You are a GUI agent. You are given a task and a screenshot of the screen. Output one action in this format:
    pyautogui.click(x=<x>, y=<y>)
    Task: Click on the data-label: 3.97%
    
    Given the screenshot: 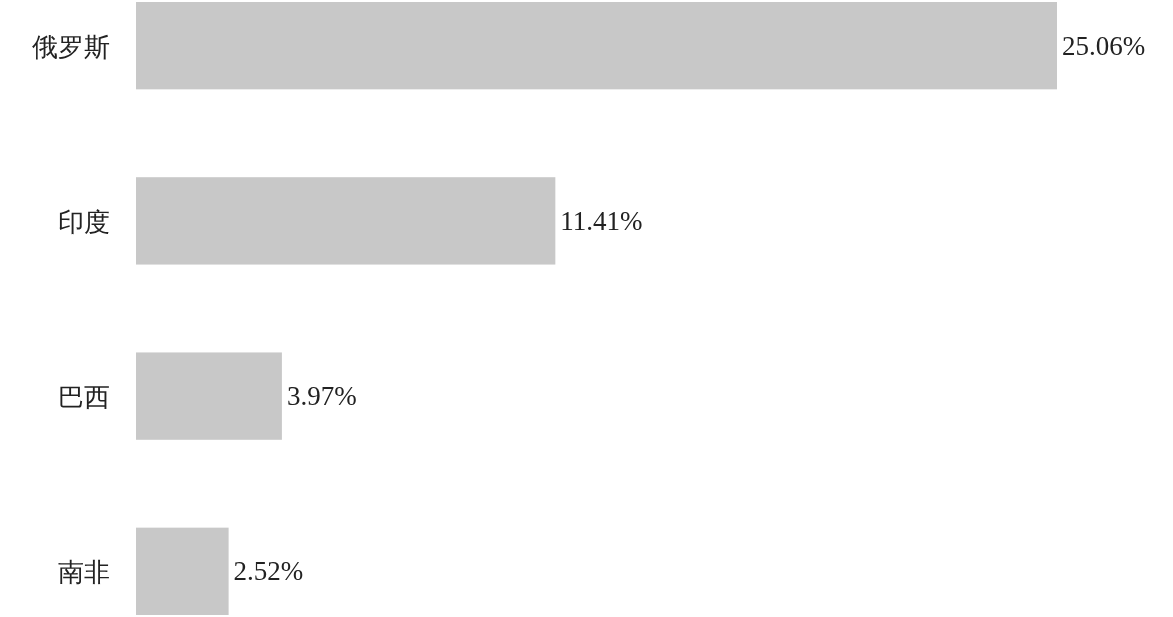 What is the action you would take?
    pyautogui.click(x=321, y=396)
    